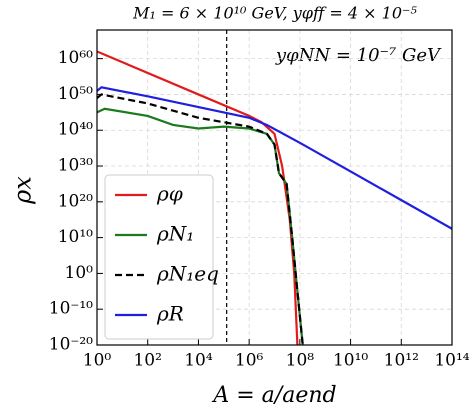 This screenshot has width=474, height=413. What do you see at coordinates (75, 166) in the screenshot?
I see `y-tick-label: 10³⁰` at bounding box center [75, 166].